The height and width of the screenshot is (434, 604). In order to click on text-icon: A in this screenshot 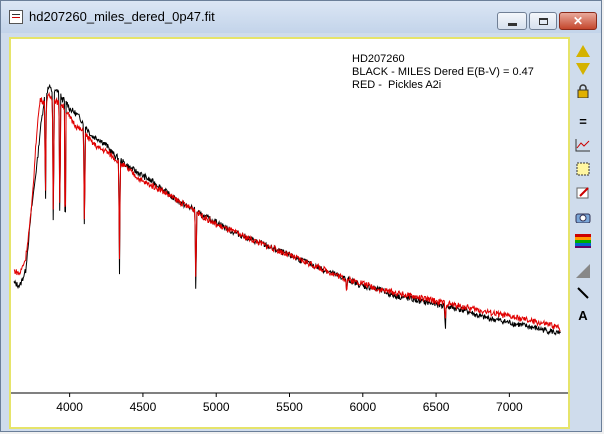, I will do `click(583, 315)`.